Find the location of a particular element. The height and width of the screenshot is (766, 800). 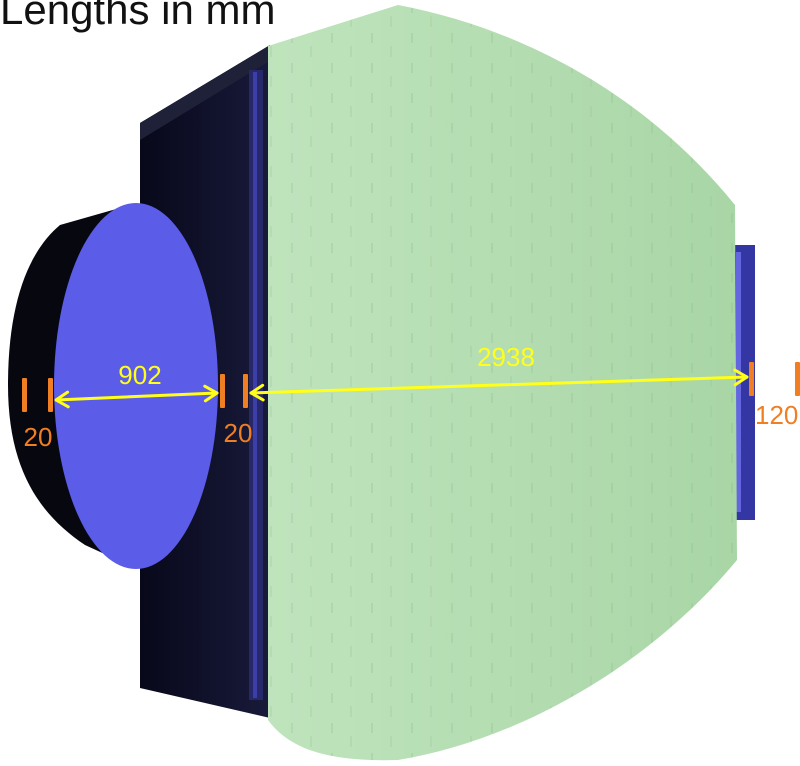

back-plate-marker-right is located at coordinates (797, 379).